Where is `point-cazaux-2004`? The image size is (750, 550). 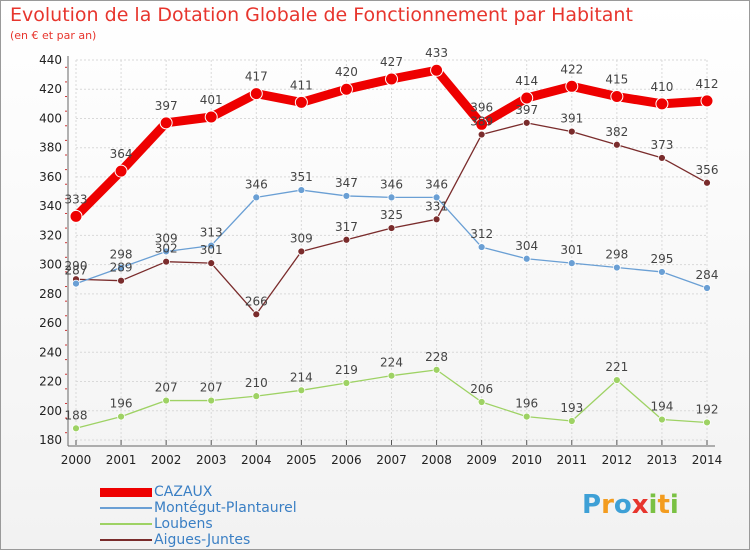 point-cazaux-2004 is located at coordinates (256, 94).